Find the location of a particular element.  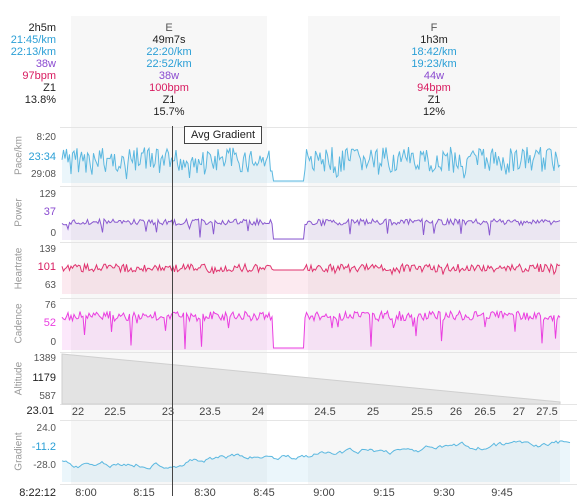

duration: 2h5m is located at coordinates (42, 28).